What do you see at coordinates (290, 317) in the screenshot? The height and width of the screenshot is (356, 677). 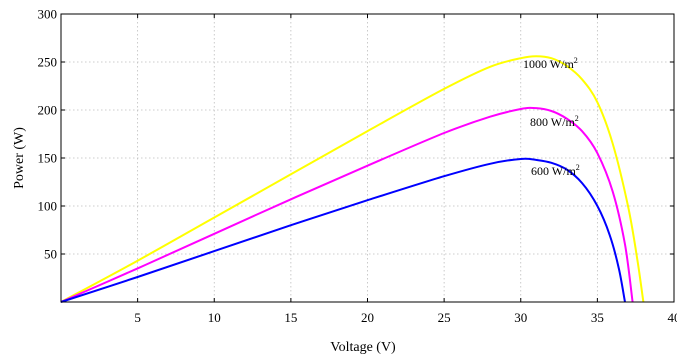 I see `x-tick-label: 15` at bounding box center [290, 317].